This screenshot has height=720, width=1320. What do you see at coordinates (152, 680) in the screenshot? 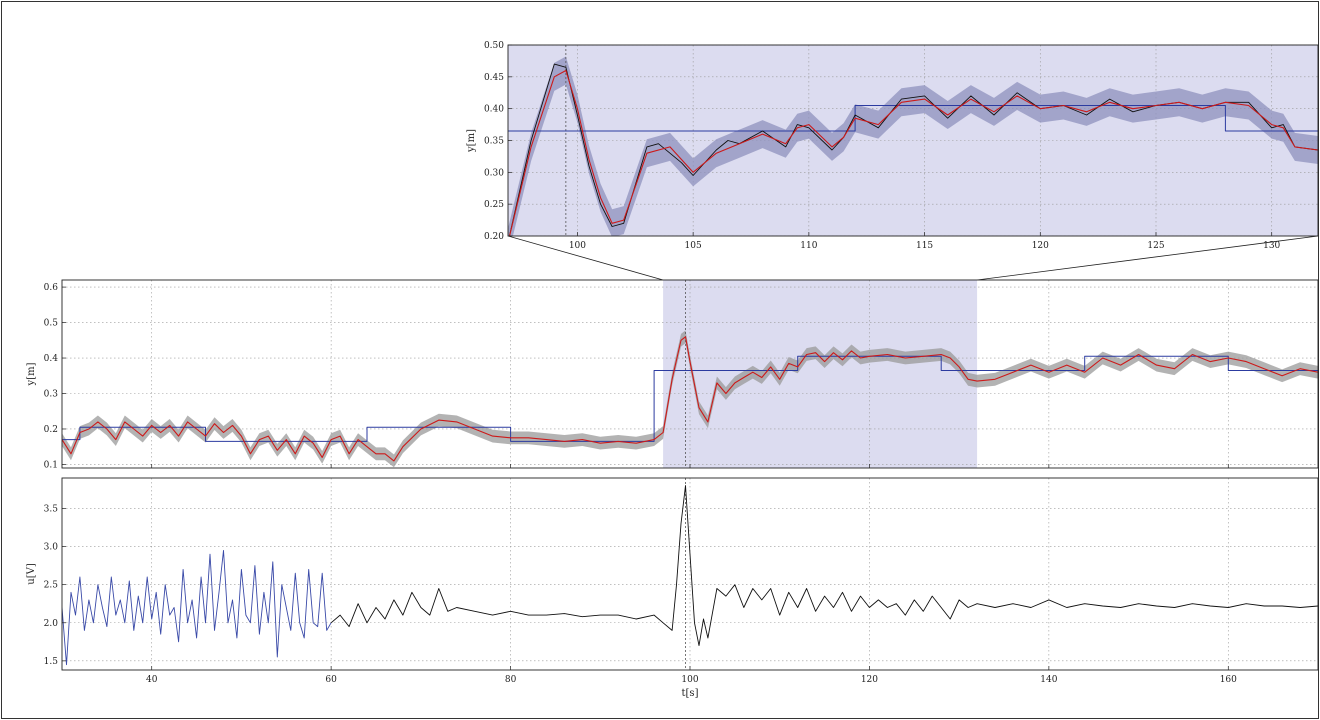
I see `x-tick-label: 40` at bounding box center [152, 680].